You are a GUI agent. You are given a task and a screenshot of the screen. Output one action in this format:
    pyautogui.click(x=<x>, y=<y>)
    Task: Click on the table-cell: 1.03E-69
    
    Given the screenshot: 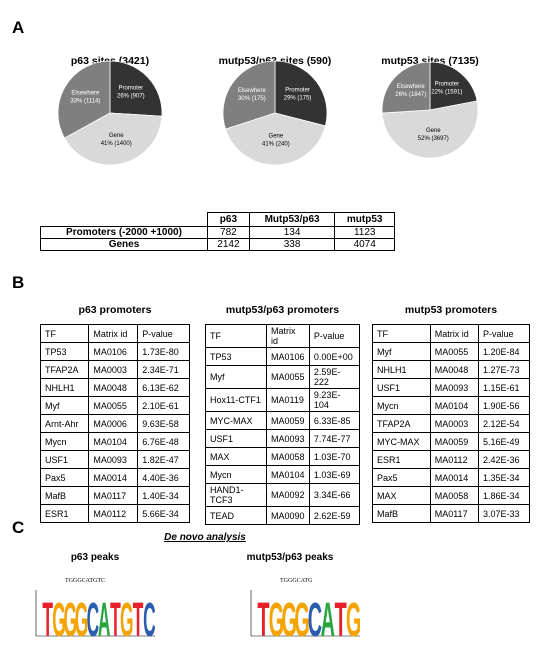 What is the action you would take?
    pyautogui.click(x=334, y=474)
    